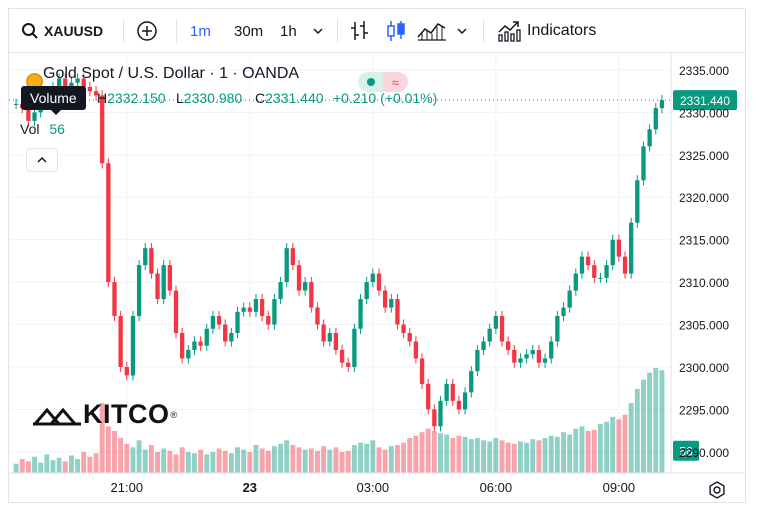  I want to click on compare-button, so click(147, 31).